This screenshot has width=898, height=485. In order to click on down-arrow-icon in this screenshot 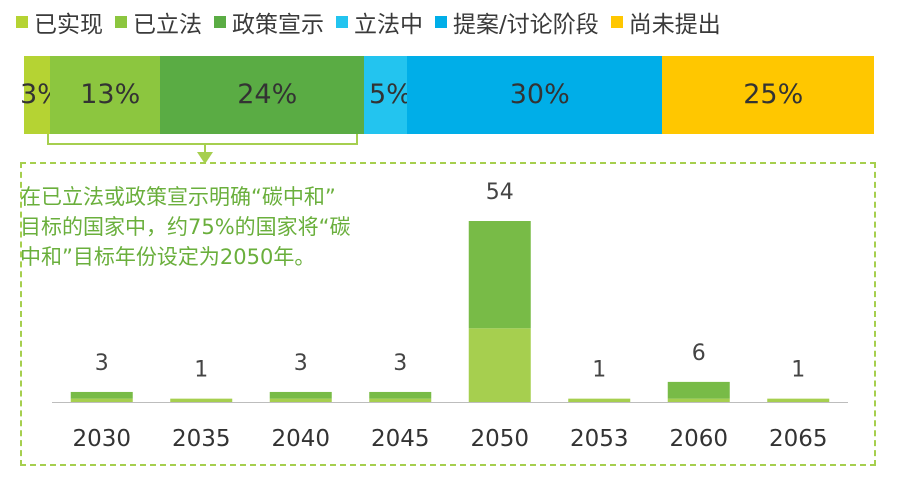, I will do `click(205, 158)`.